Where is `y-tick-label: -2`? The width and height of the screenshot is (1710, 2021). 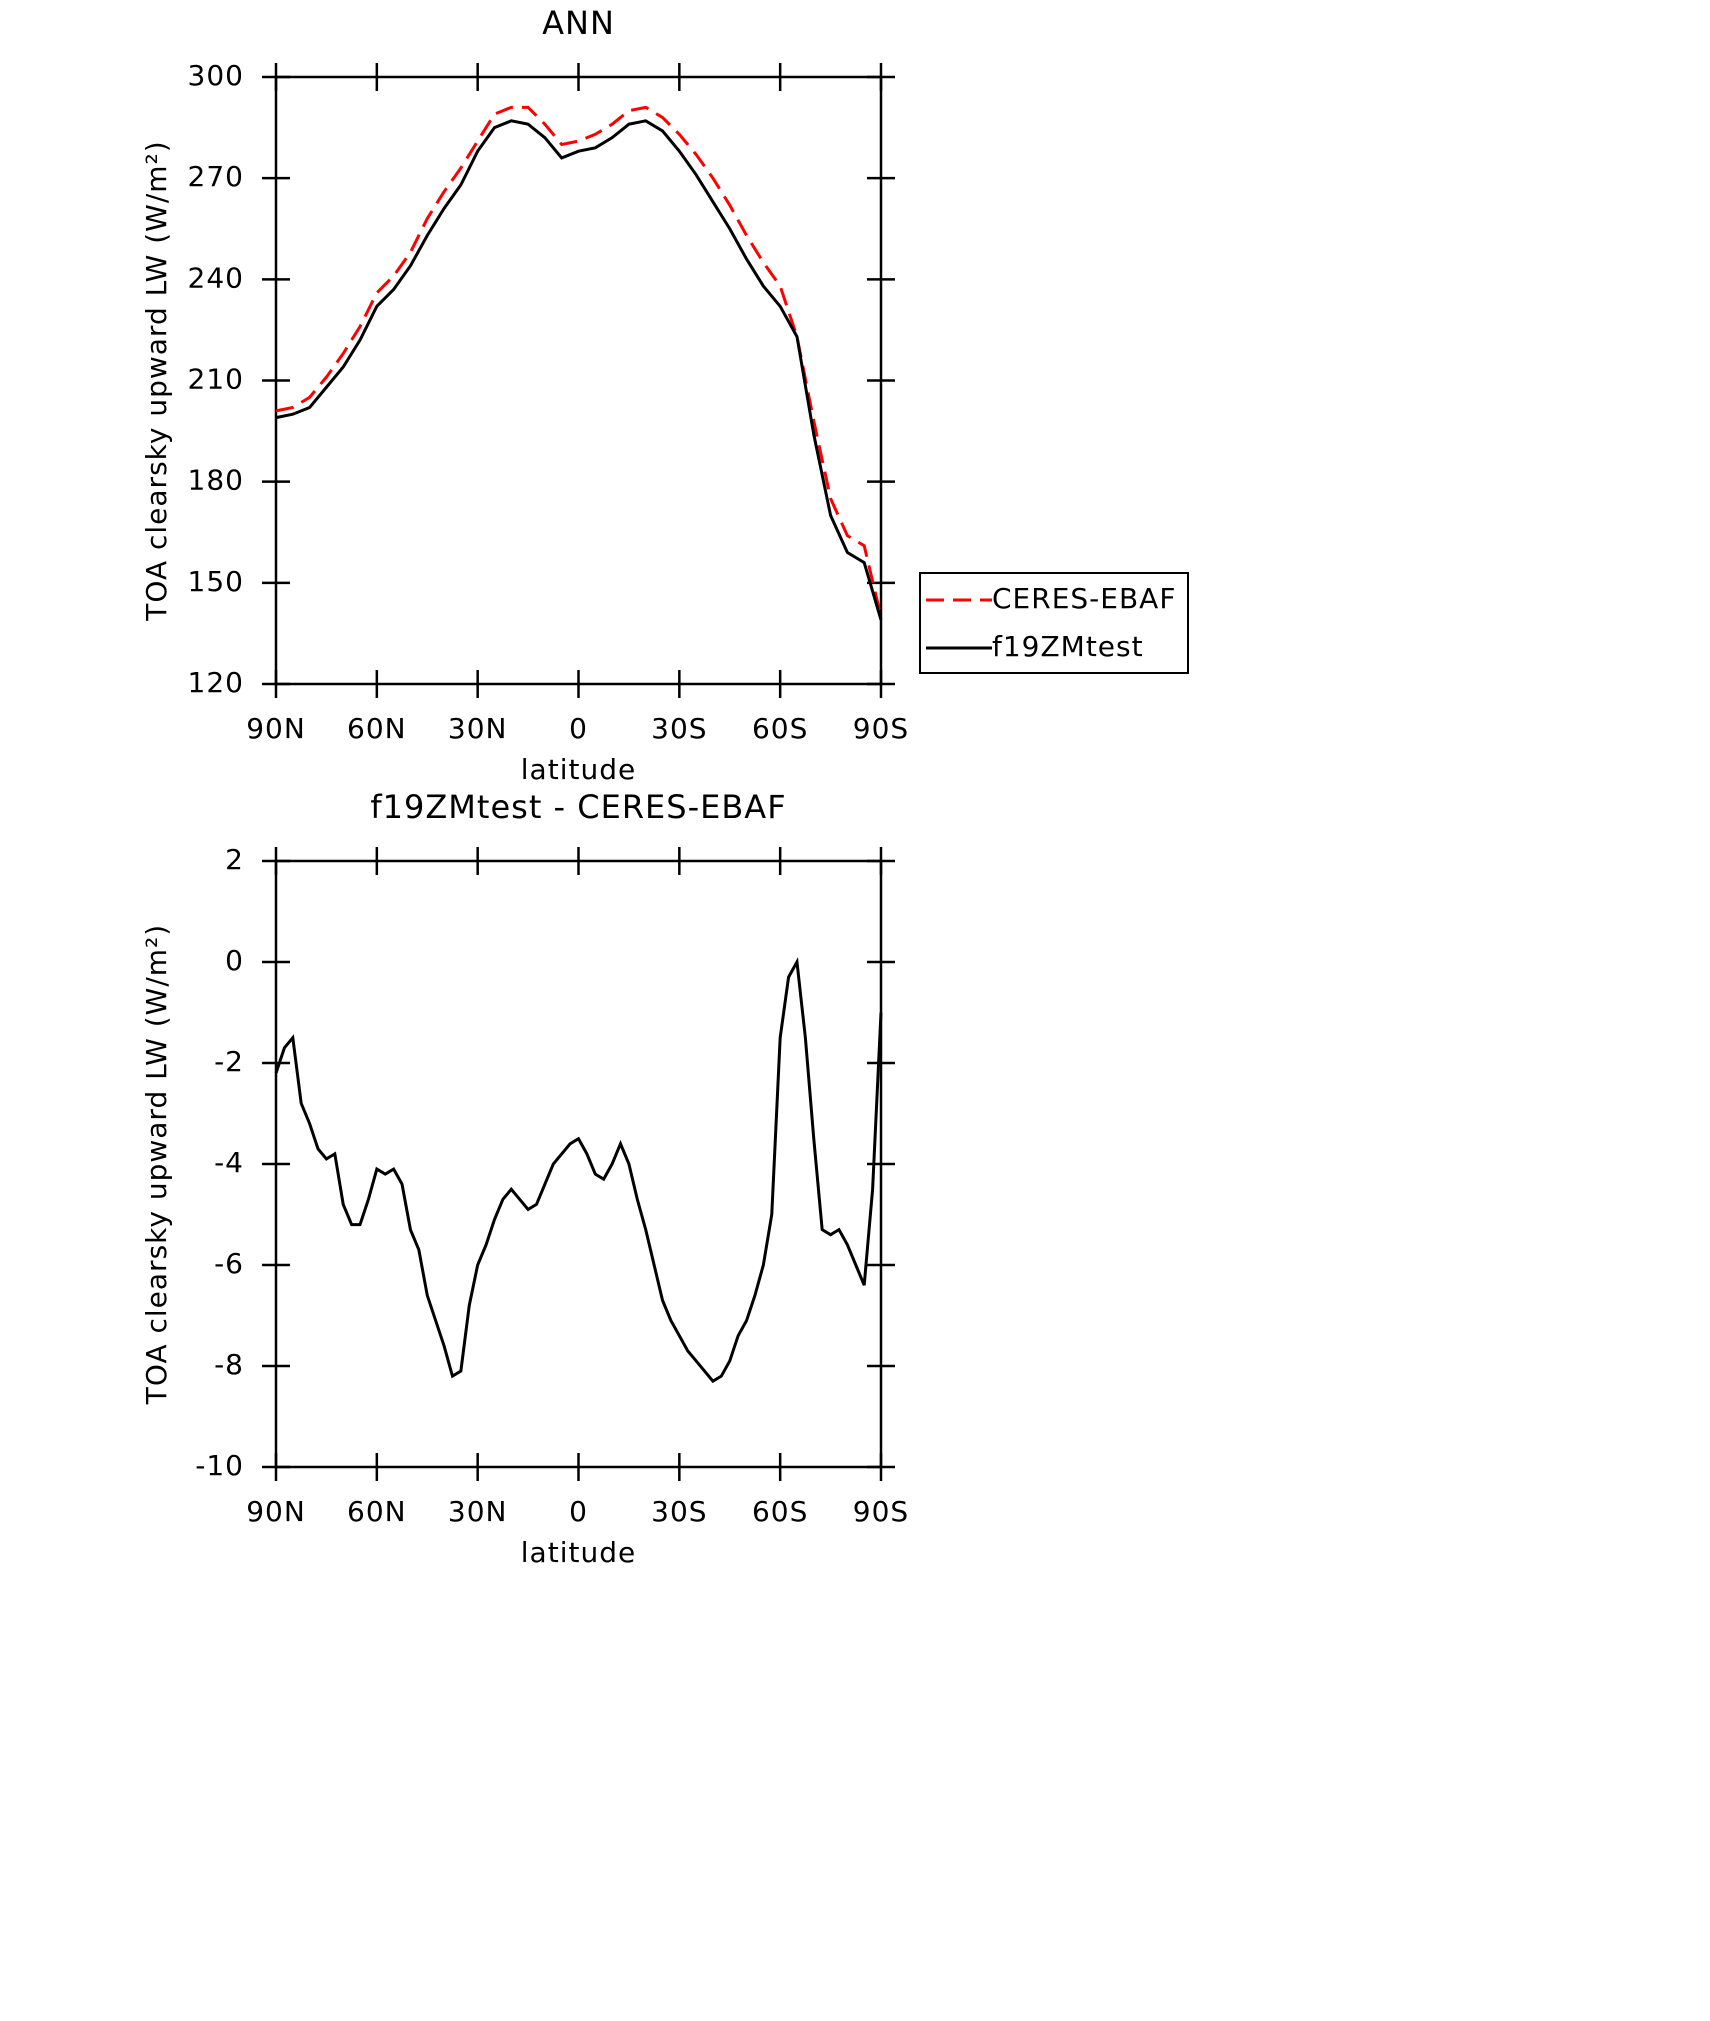
y-tick-label: -2 is located at coordinates (229, 1061).